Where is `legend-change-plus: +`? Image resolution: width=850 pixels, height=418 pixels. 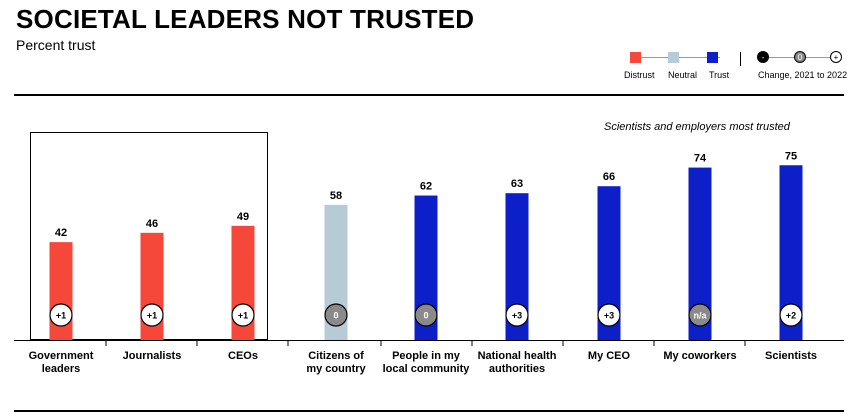 legend-change-plus: + is located at coordinates (836, 57).